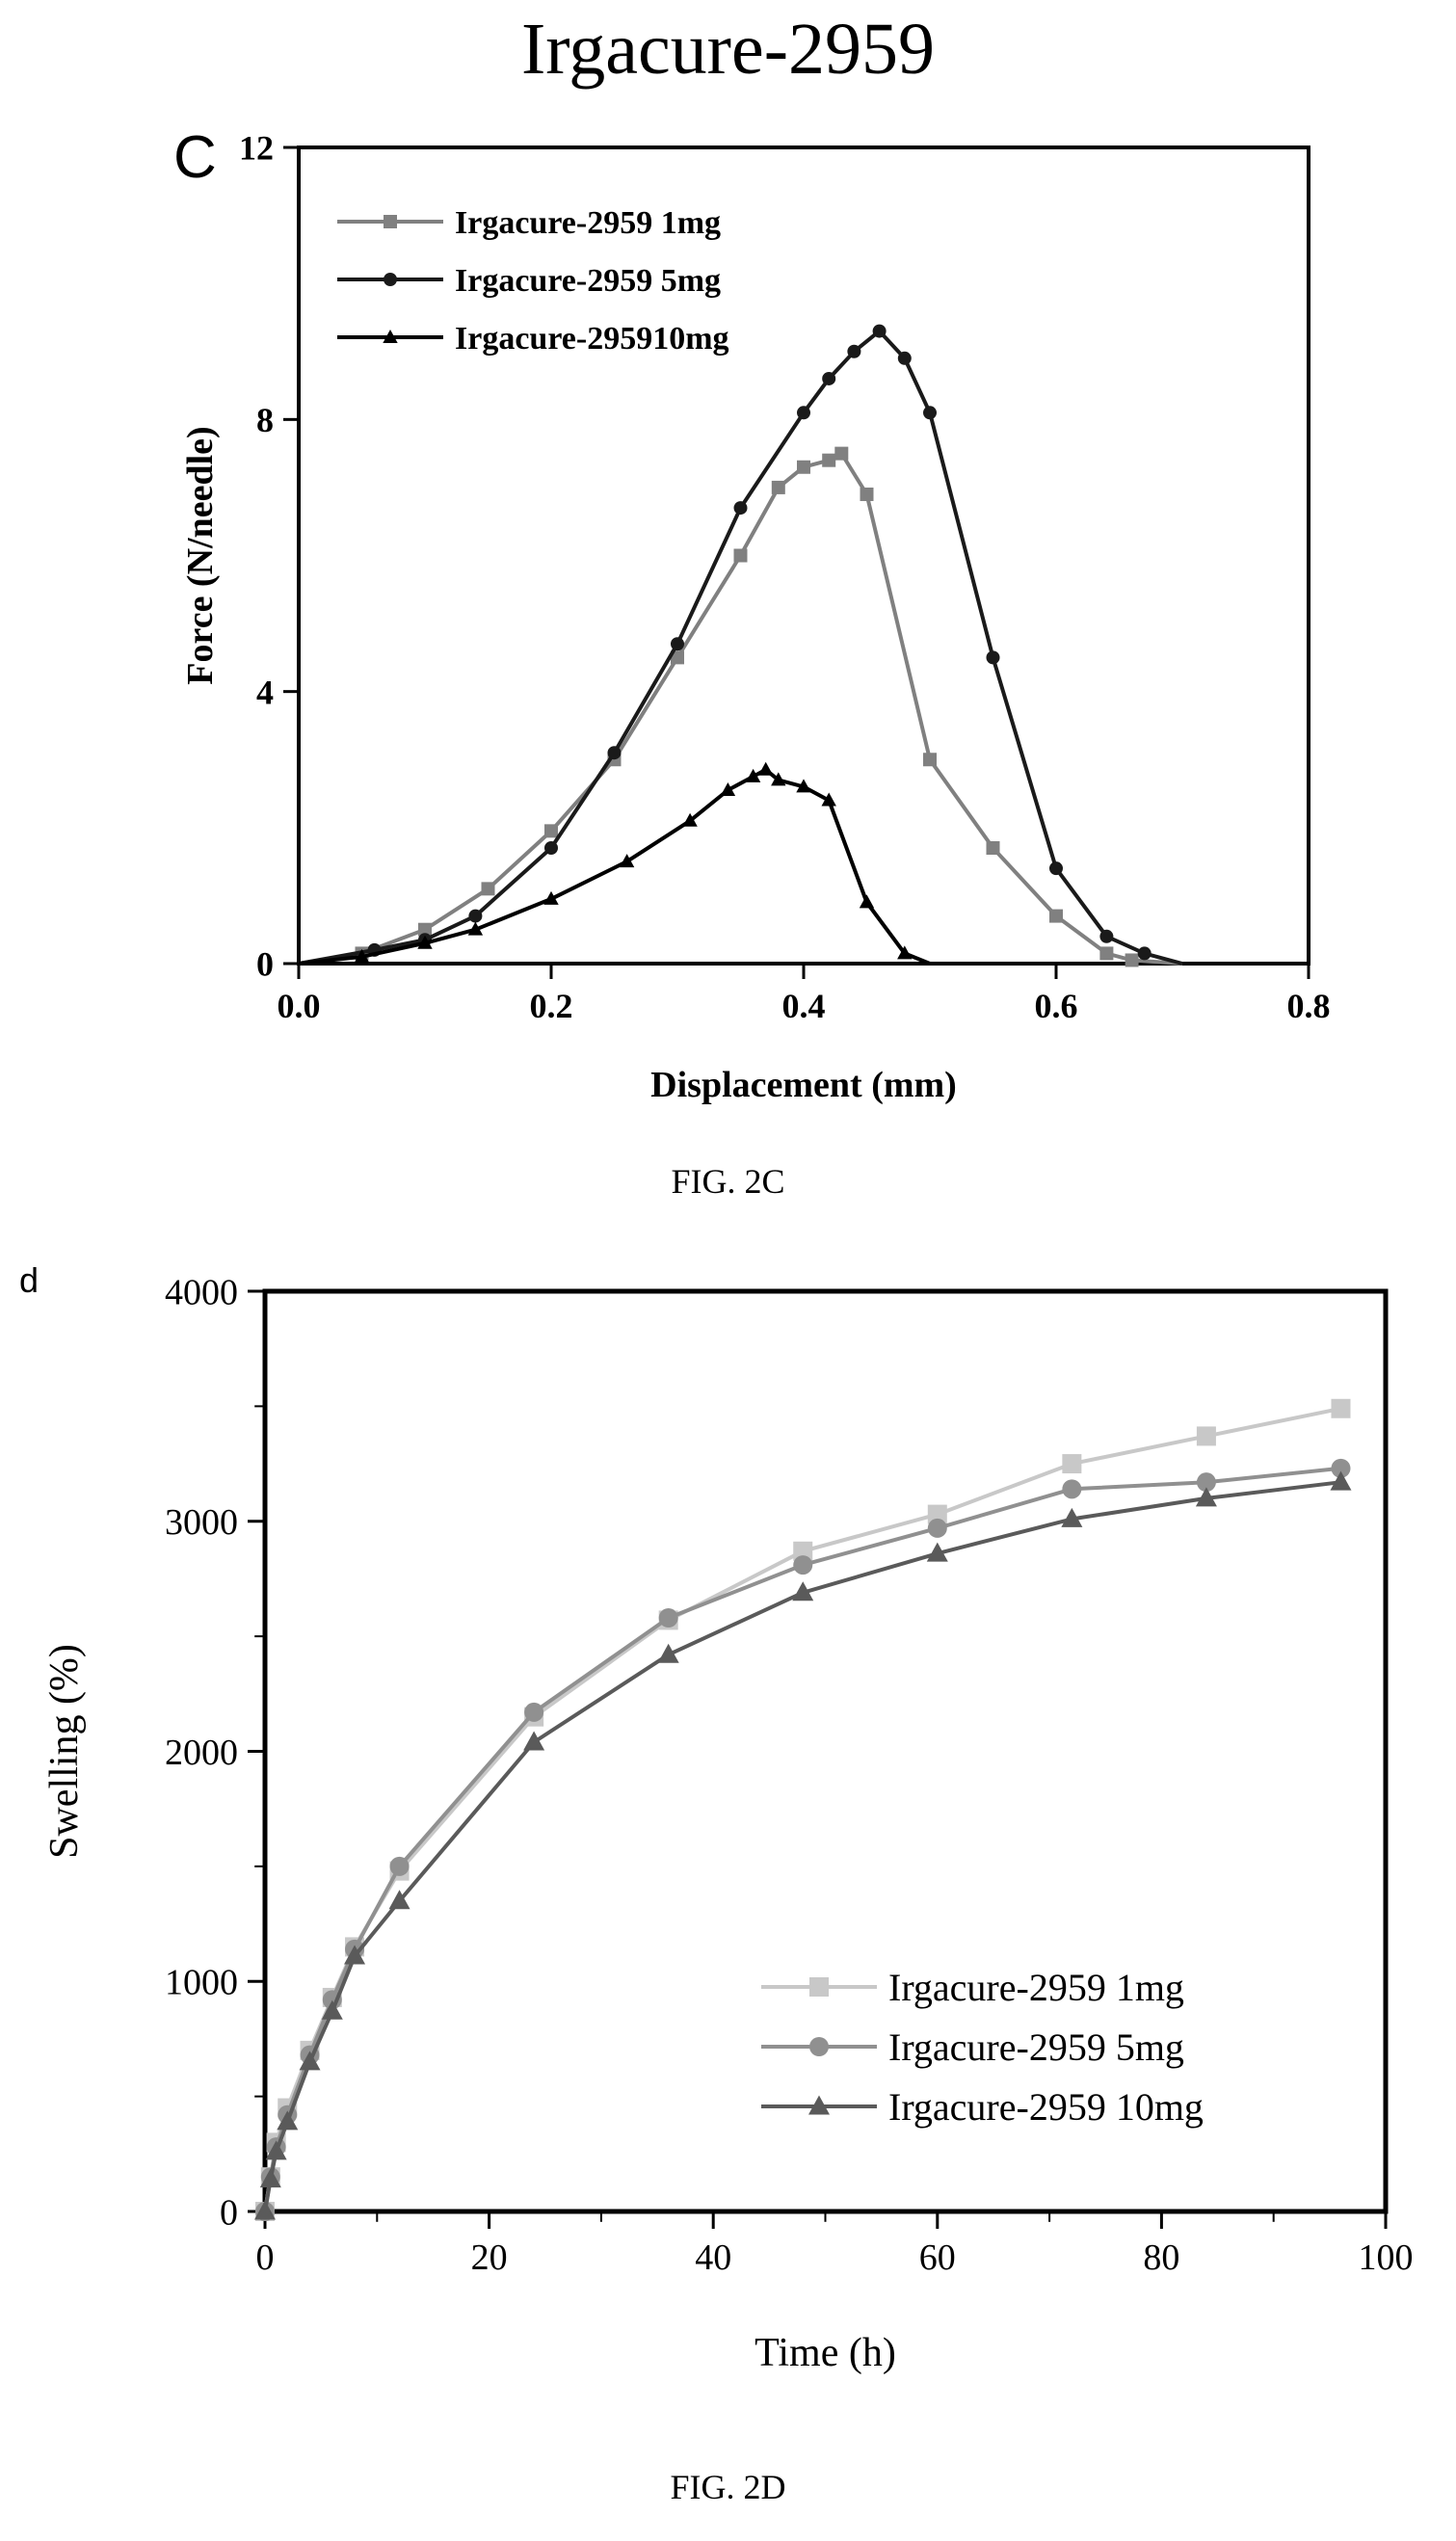  I want to click on x-tick-label: 0.6, so click(1057, 1006).